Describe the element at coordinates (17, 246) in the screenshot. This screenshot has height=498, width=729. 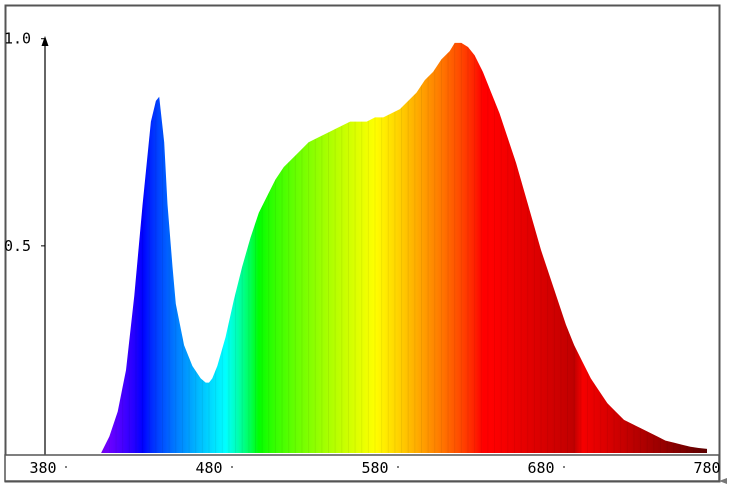
I see `y-tick-label: 0.5` at that location.